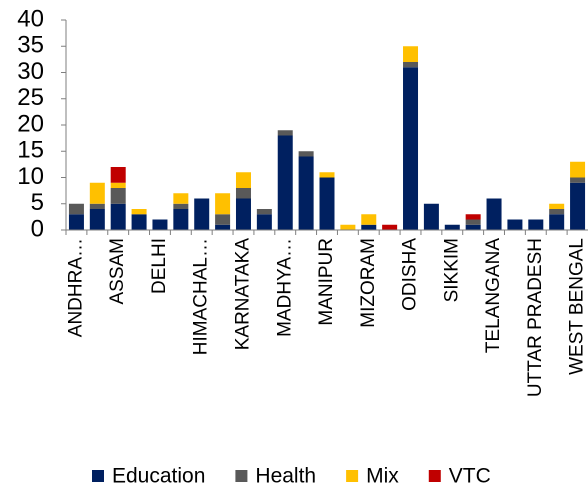  I want to click on y-tick-label: 10, so click(30, 176).